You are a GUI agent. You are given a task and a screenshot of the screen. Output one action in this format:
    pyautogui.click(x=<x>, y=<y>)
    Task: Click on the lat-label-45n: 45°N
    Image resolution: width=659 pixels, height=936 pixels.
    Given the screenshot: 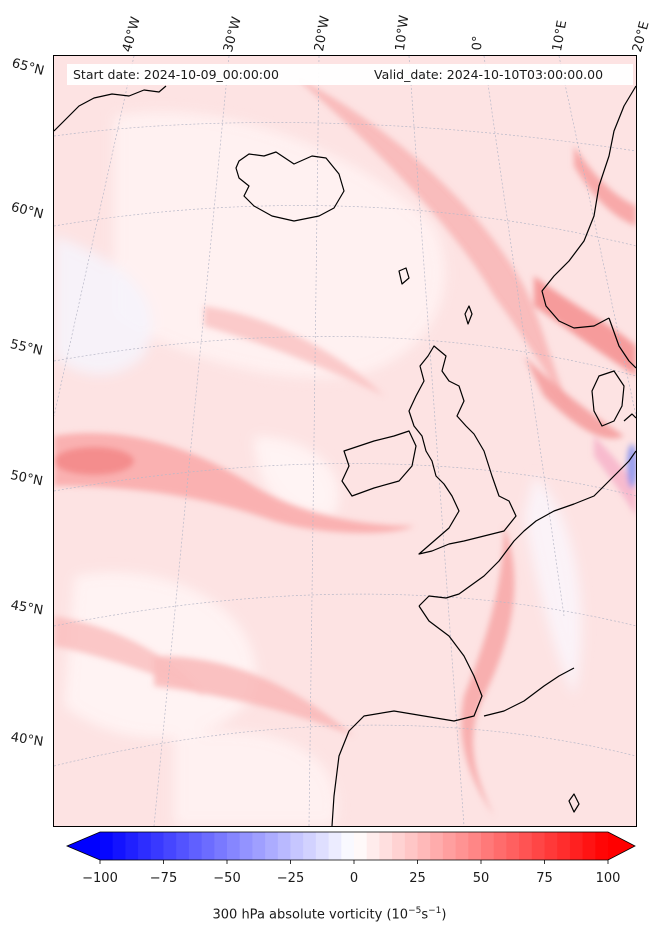 What is the action you would take?
    pyautogui.click(x=27, y=608)
    